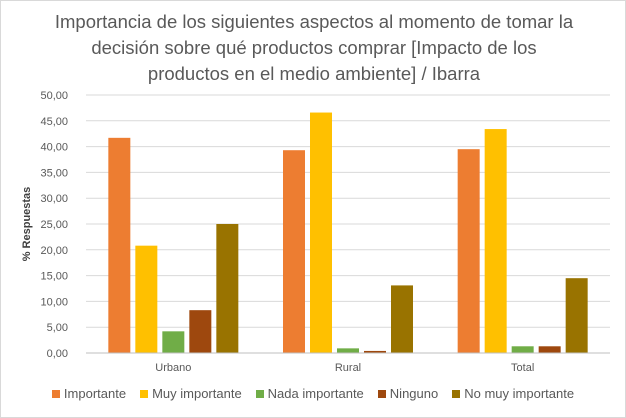  What do you see at coordinates (227, 288) in the screenshot?
I see `bar-no-muy-importante-urbano` at bounding box center [227, 288].